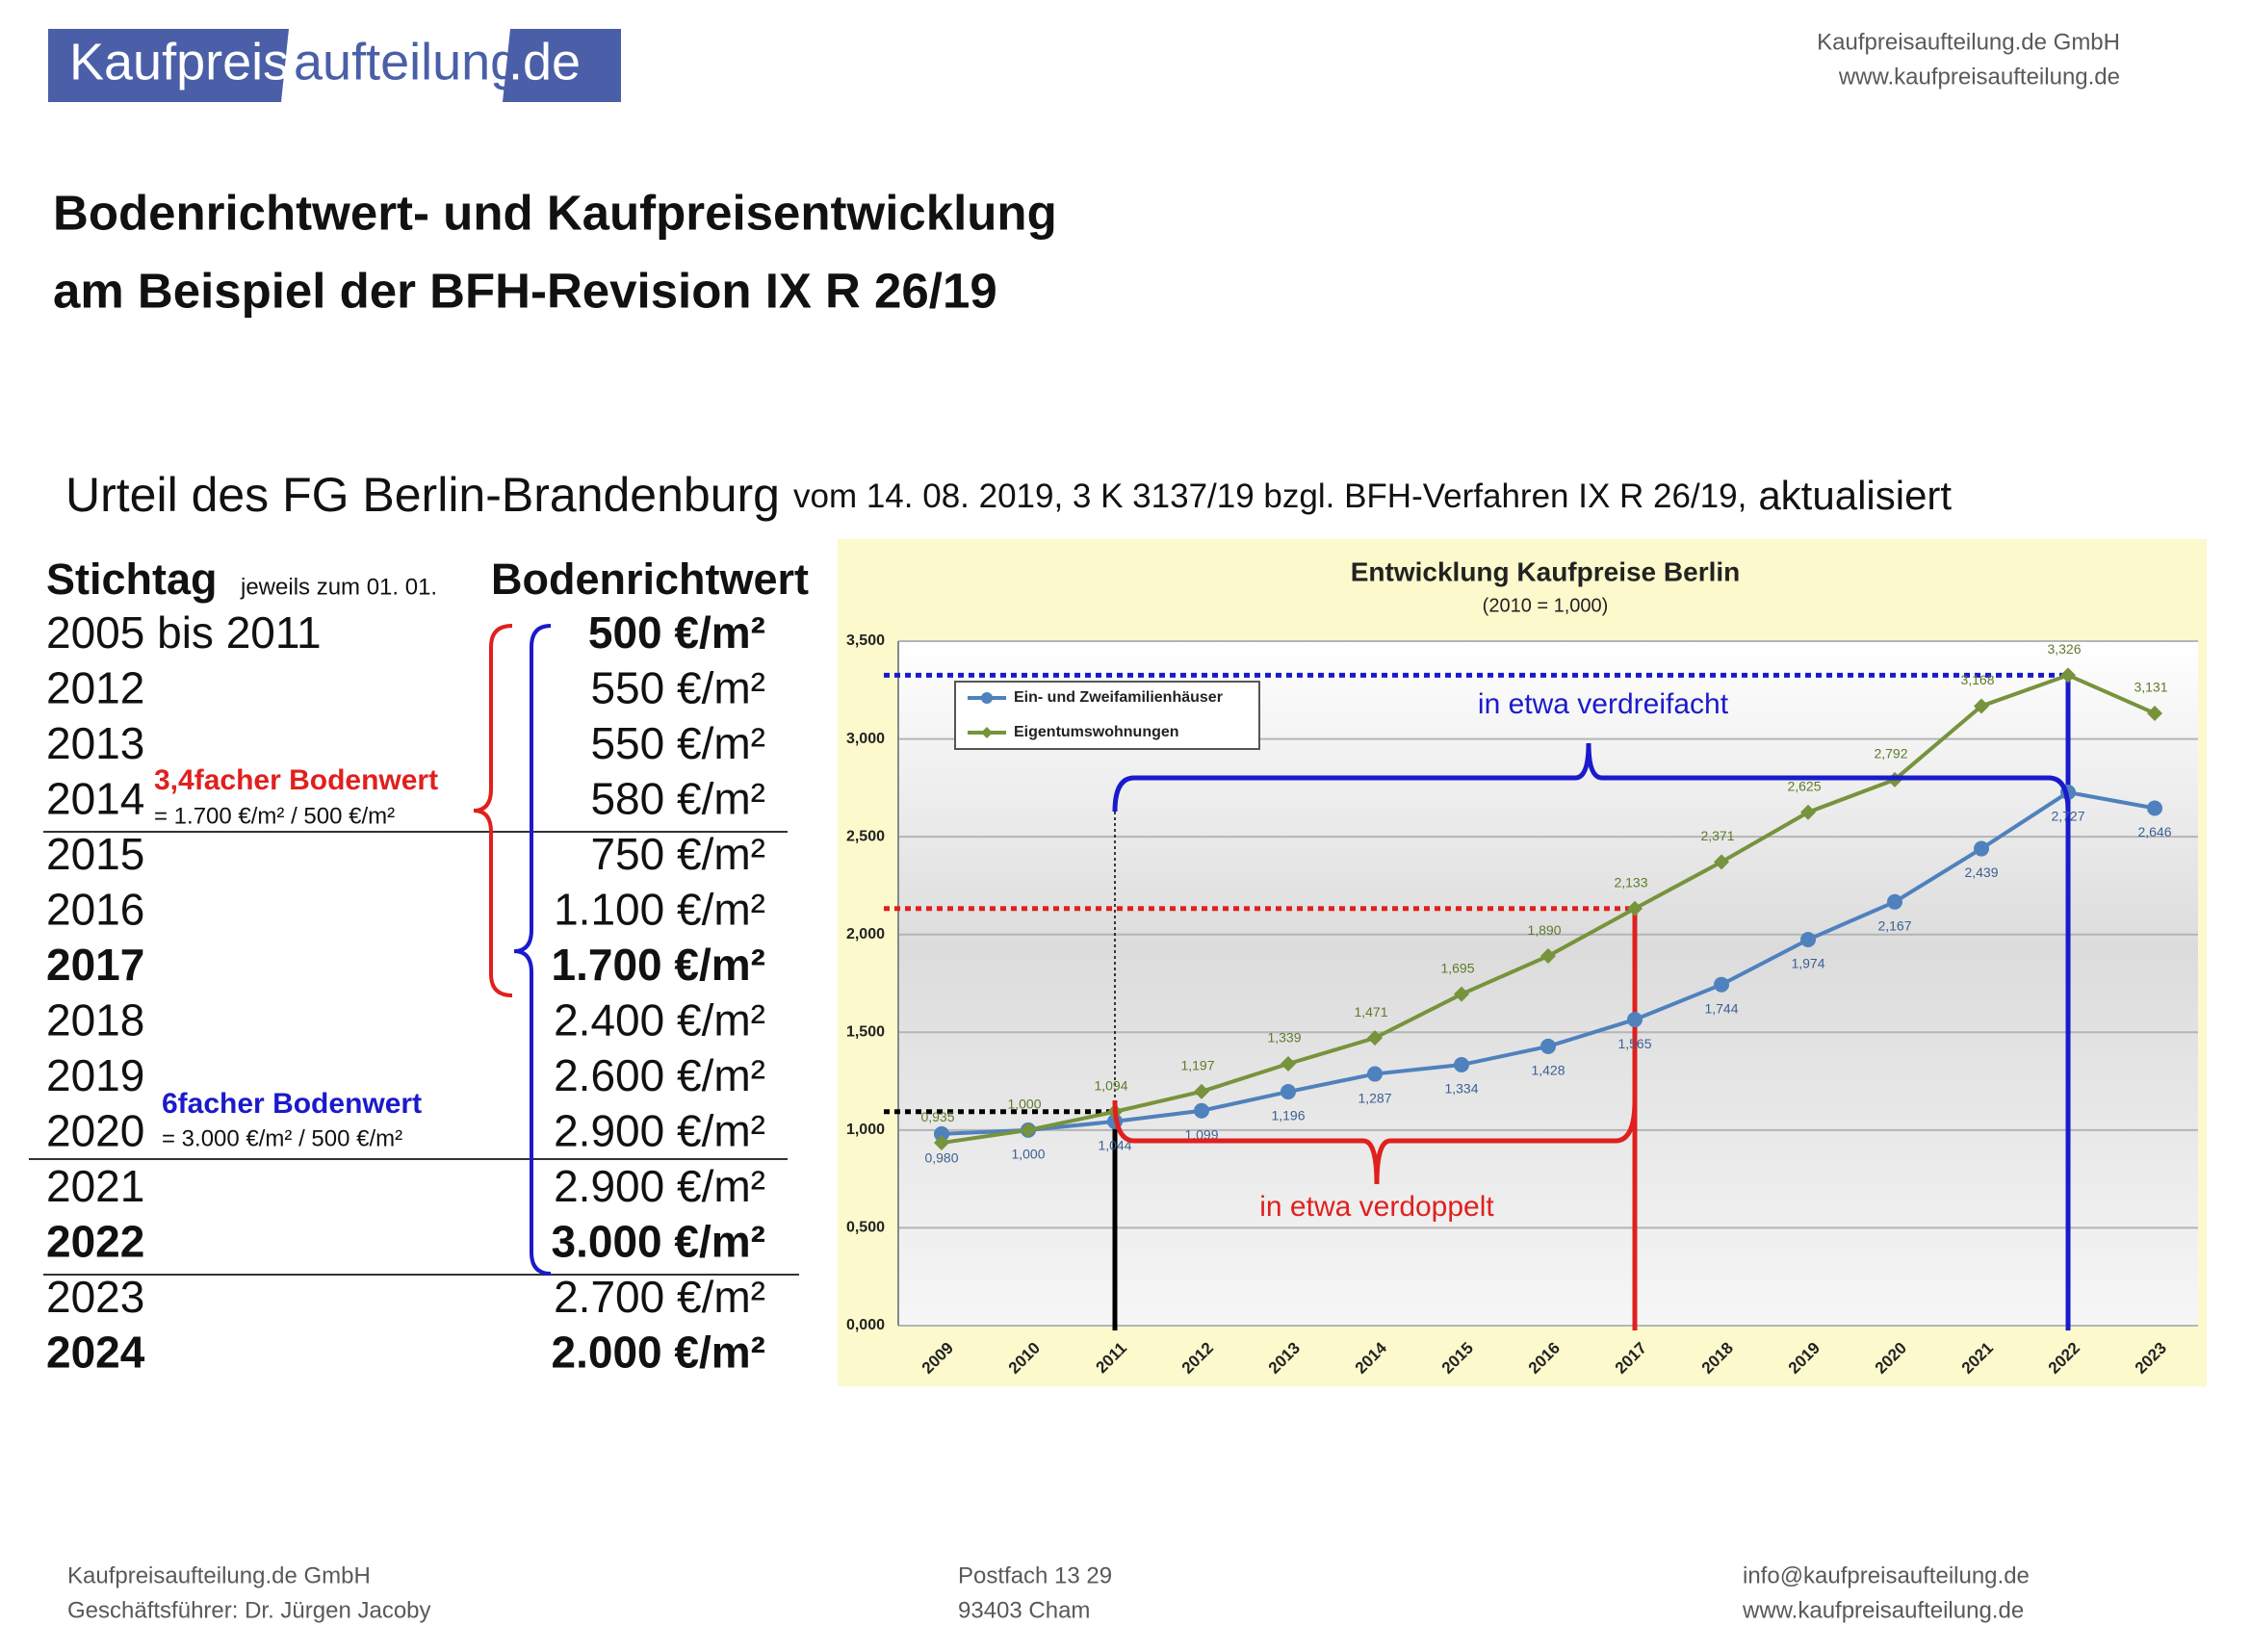 The image size is (2251, 1652). Describe the element at coordinates (1891, 753) in the screenshot. I see `data-label: 2,792` at that location.